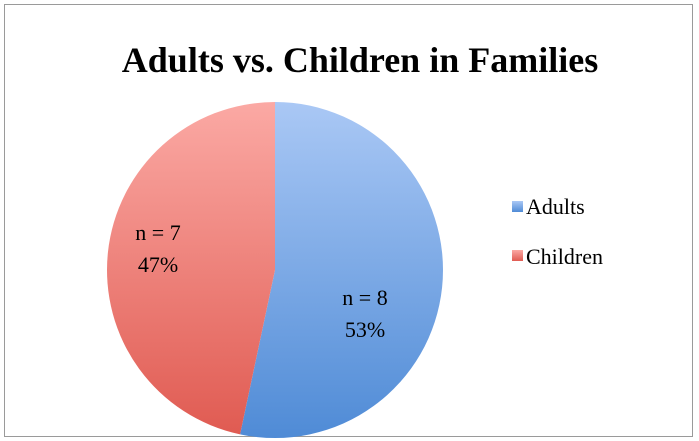 Image resolution: width=699 pixels, height=441 pixels. Describe the element at coordinates (157, 232) in the screenshot. I see `slice-count-label-children: n = 7` at that location.